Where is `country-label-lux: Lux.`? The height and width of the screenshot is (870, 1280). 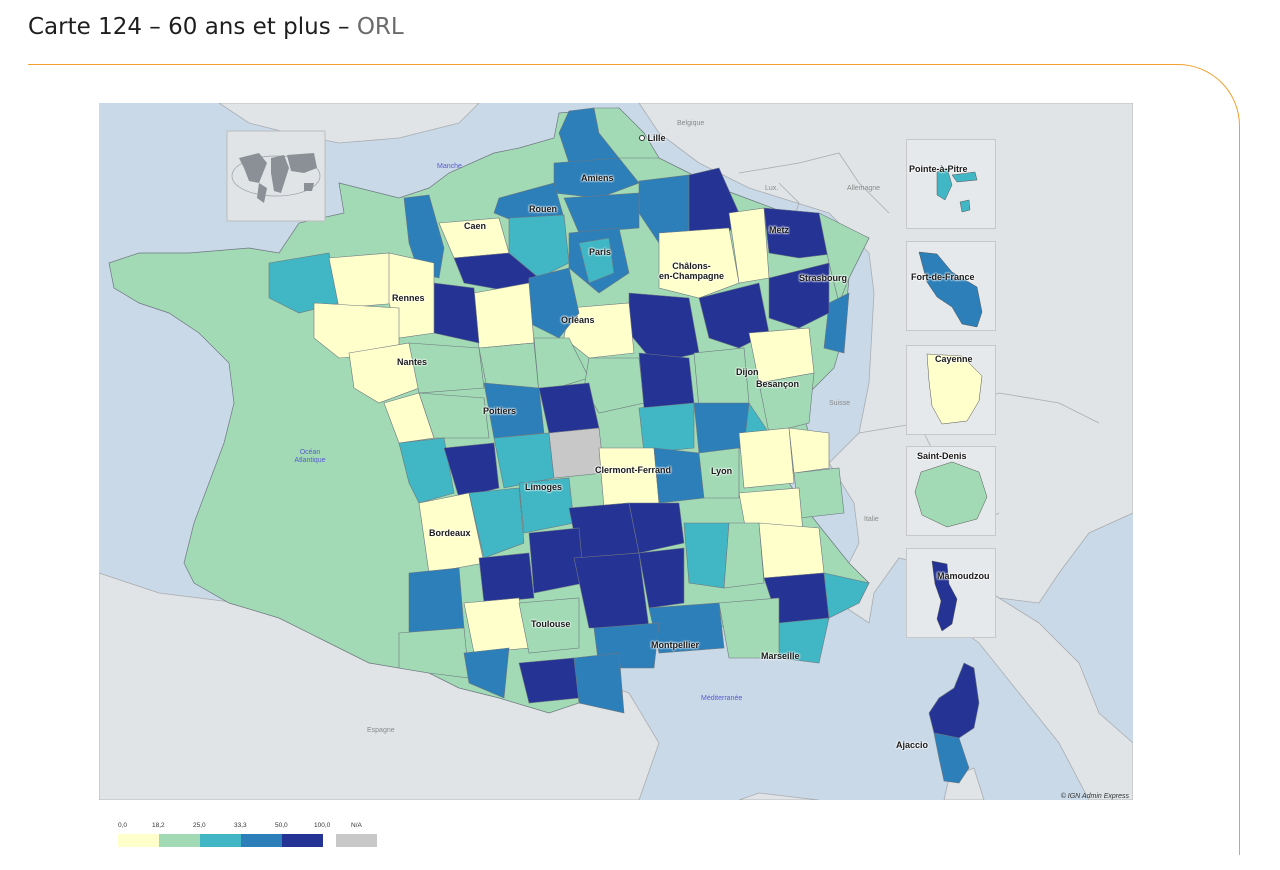
country-label-lux: Lux. is located at coordinates (772, 188).